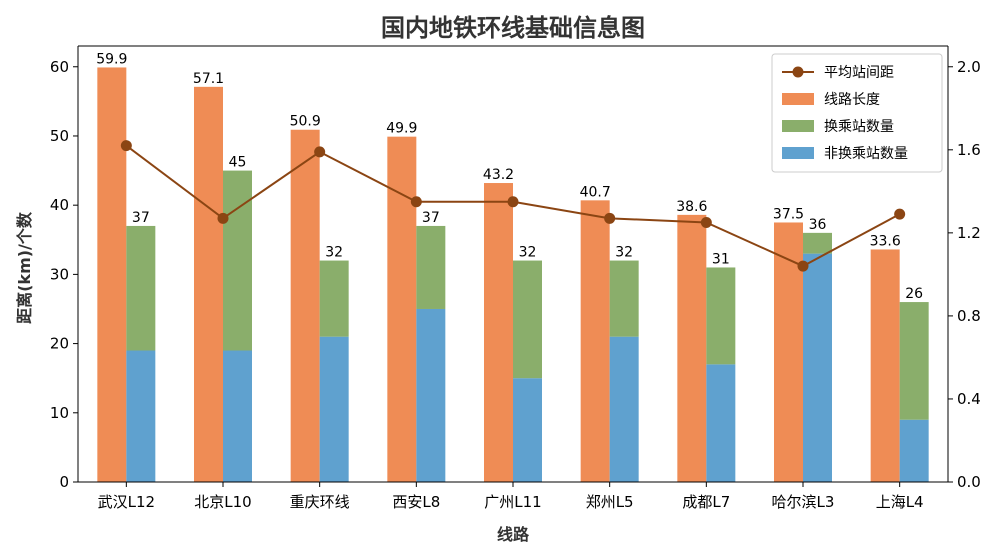 This screenshot has width=1000, height=558. Describe the element at coordinates (857, 113) in the screenshot. I see `legend-box` at that location.